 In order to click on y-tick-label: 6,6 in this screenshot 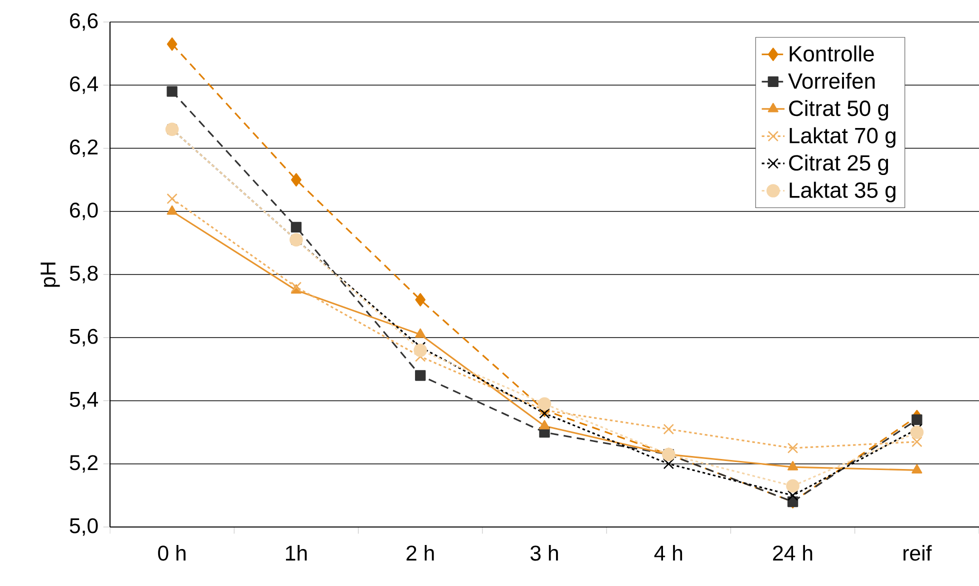, I will do `click(84, 22)`.